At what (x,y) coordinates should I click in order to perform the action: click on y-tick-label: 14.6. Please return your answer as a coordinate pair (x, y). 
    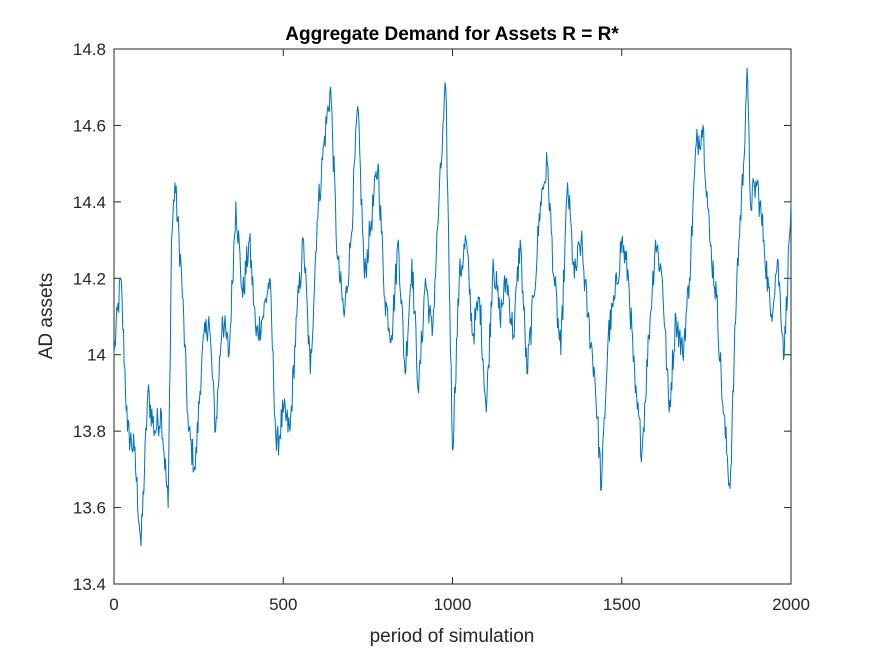
    Looking at the image, I should click on (89, 125).